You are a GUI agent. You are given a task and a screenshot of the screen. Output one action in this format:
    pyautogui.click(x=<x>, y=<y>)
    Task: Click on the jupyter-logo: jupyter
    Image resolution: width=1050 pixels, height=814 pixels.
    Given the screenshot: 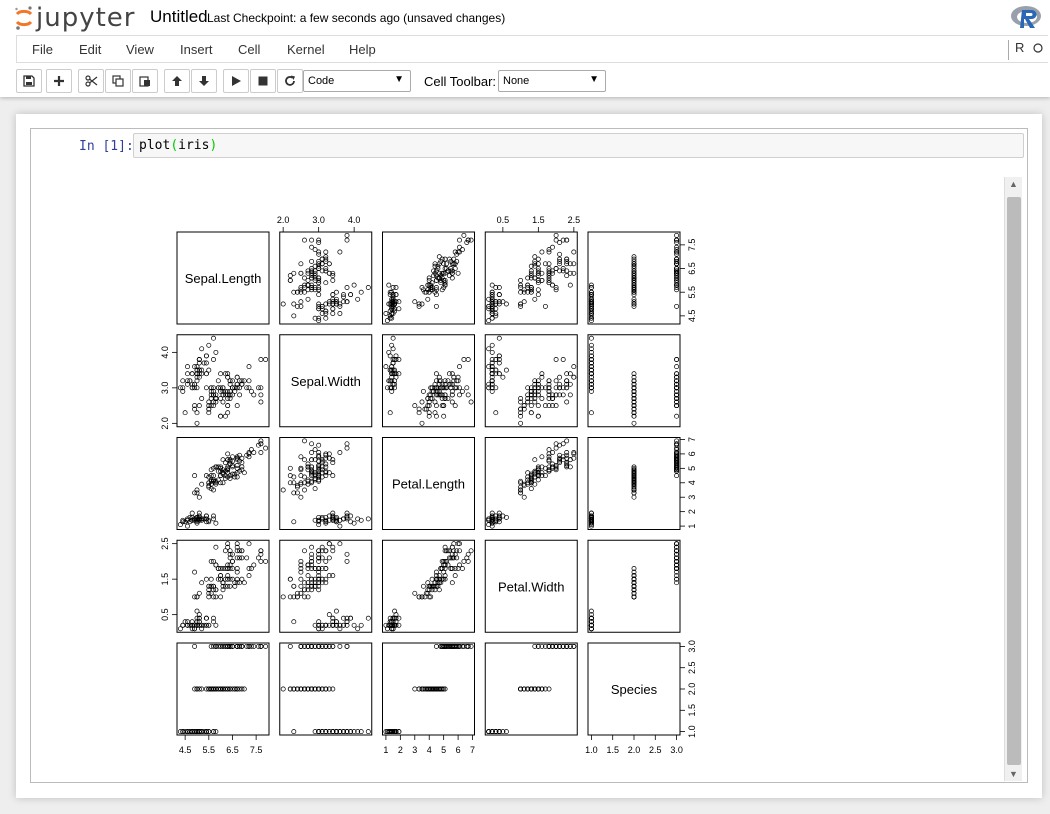 What is the action you would take?
    pyautogui.click(x=74, y=18)
    